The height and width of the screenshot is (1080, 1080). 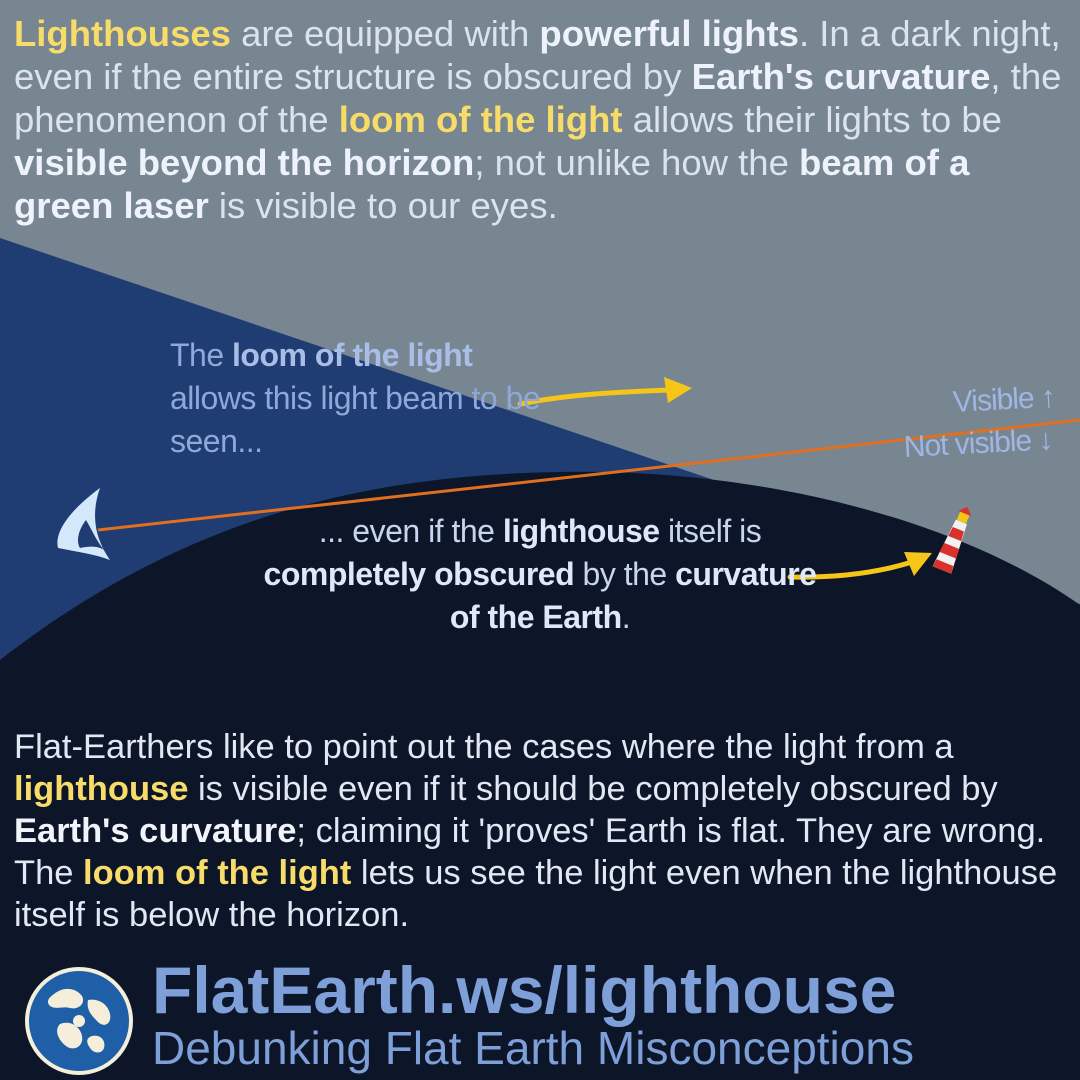 What do you see at coordinates (352, 355) in the screenshot?
I see `caption-highlight: loom of the light` at bounding box center [352, 355].